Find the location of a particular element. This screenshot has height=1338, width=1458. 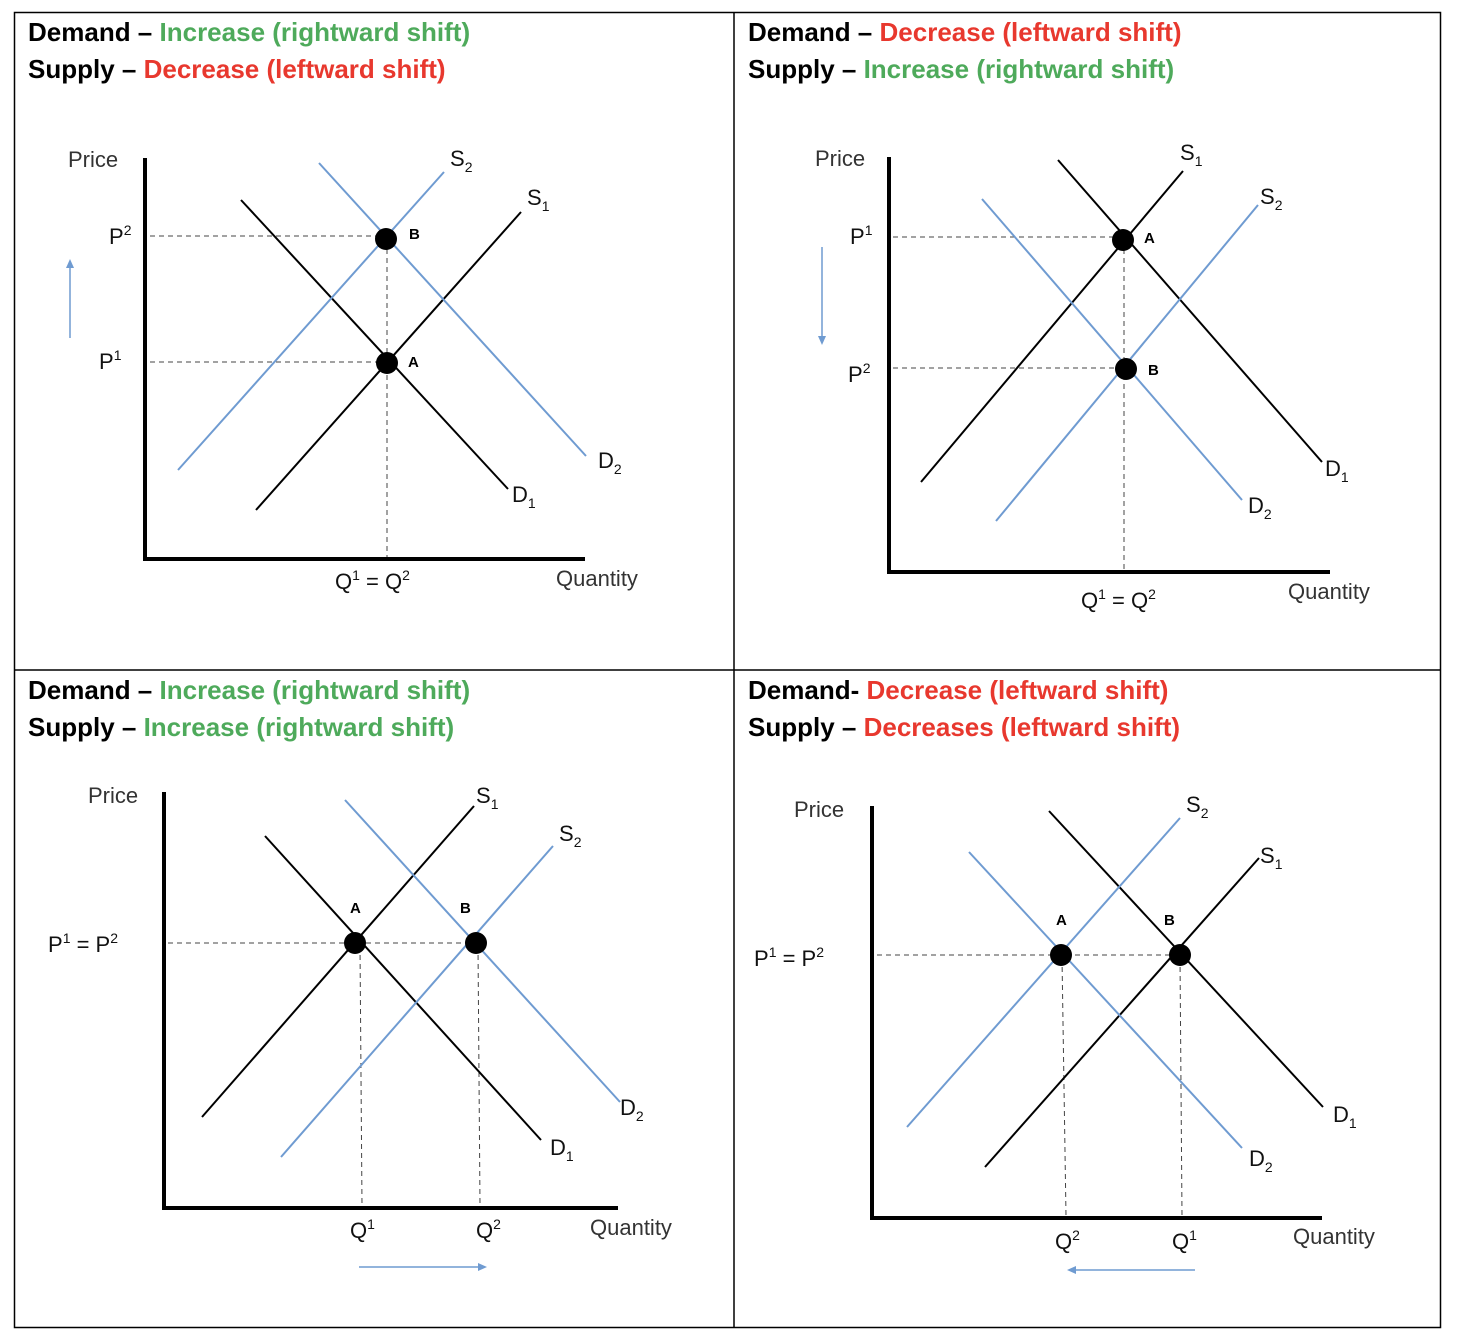

quantity-left-arrow is located at coordinates (1131, 1270).